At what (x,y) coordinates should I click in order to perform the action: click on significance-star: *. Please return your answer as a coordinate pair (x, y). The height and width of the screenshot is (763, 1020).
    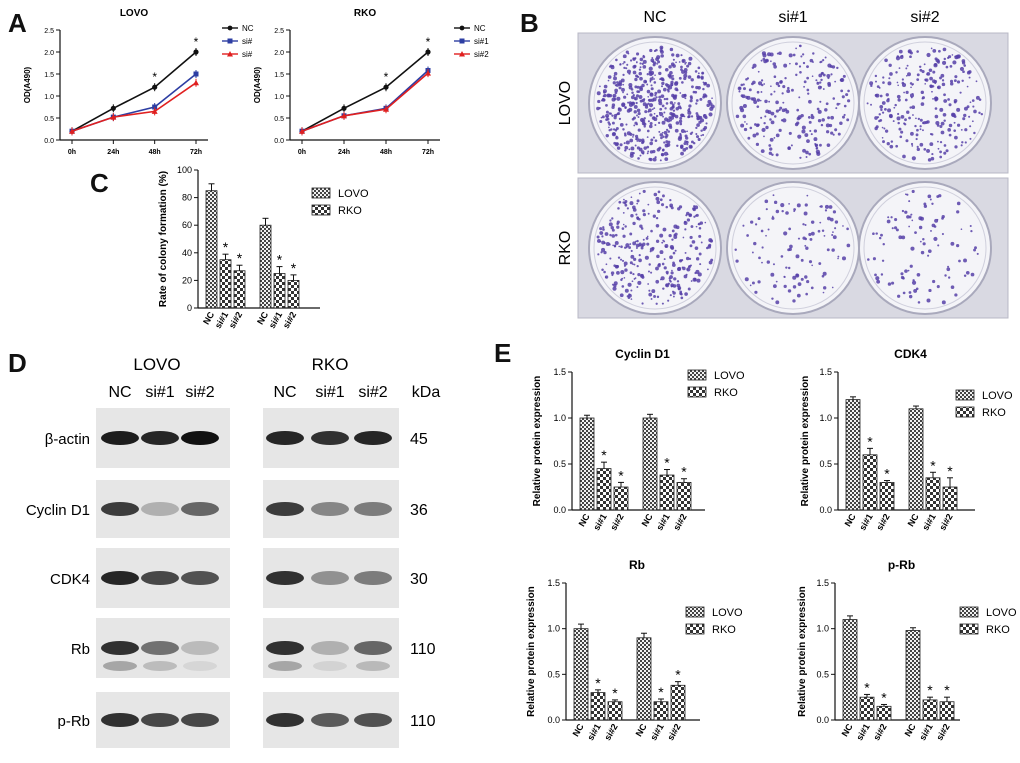
    Looking at the image, I should click on (678, 675).